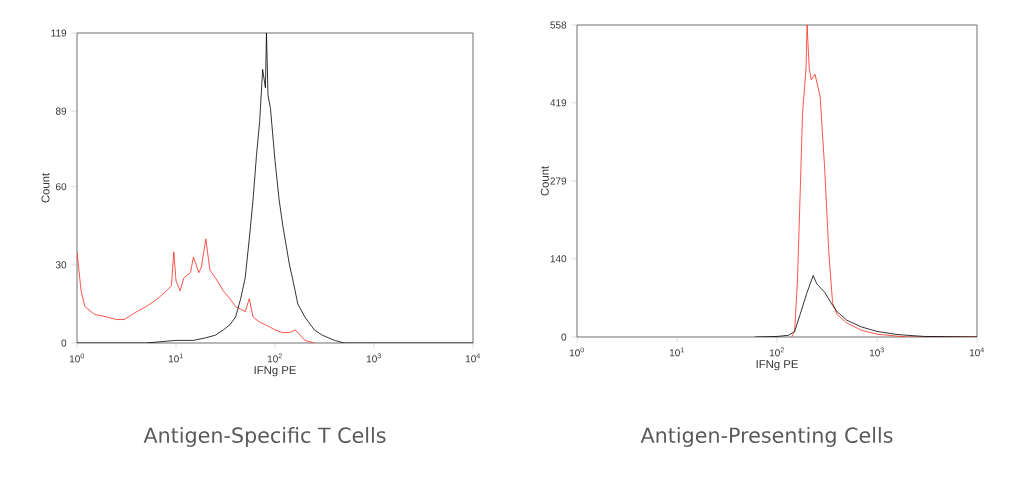 The image size is (1024, 482). I want to click on y-tick-label: 119, so click(59, 33).